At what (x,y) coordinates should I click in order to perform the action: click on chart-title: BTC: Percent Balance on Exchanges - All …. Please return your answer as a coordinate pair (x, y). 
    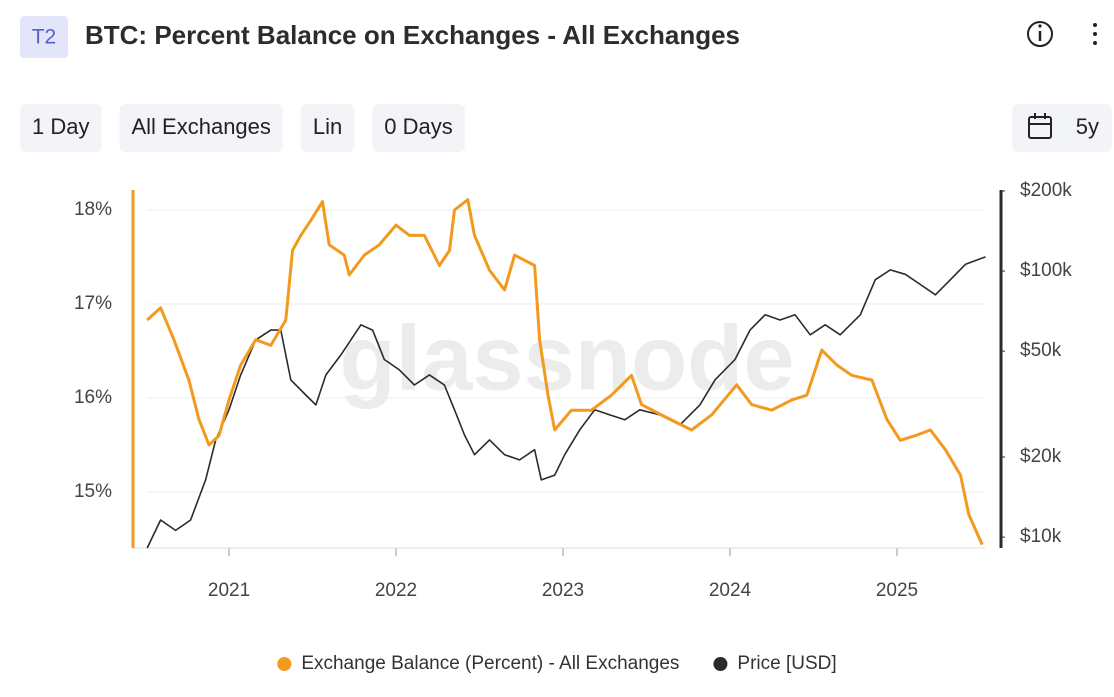
    Looking at the image, I should click on (412, 35).